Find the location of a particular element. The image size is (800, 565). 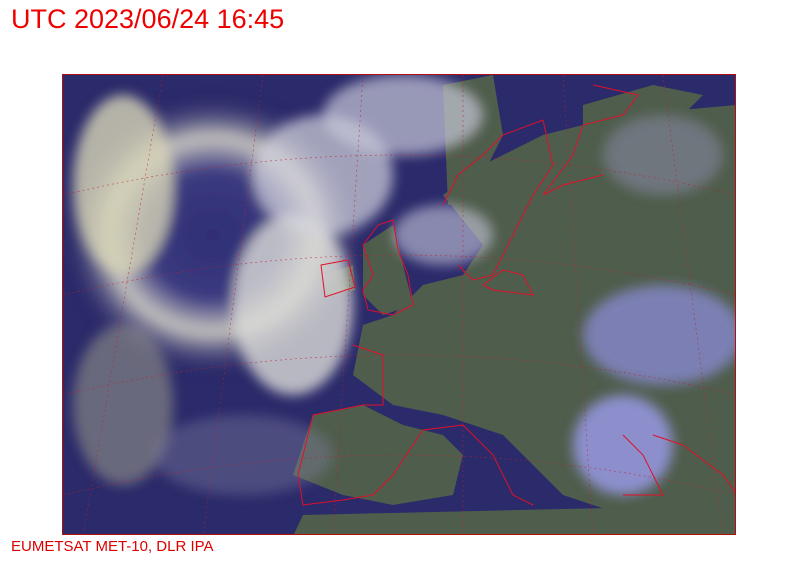

source-credit: EUMETSAT MET-10, DLR IPA is located at coordinates (112, 546).